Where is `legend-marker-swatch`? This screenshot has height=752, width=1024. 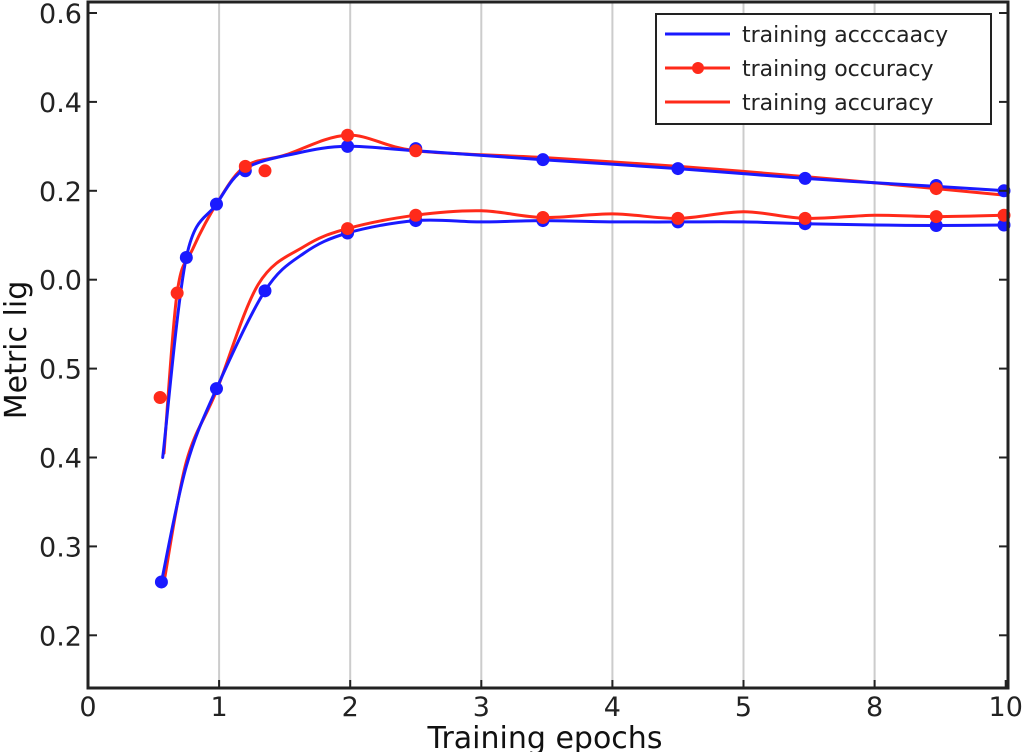 legend-marker-swatch is located at coordinates (698, 68).